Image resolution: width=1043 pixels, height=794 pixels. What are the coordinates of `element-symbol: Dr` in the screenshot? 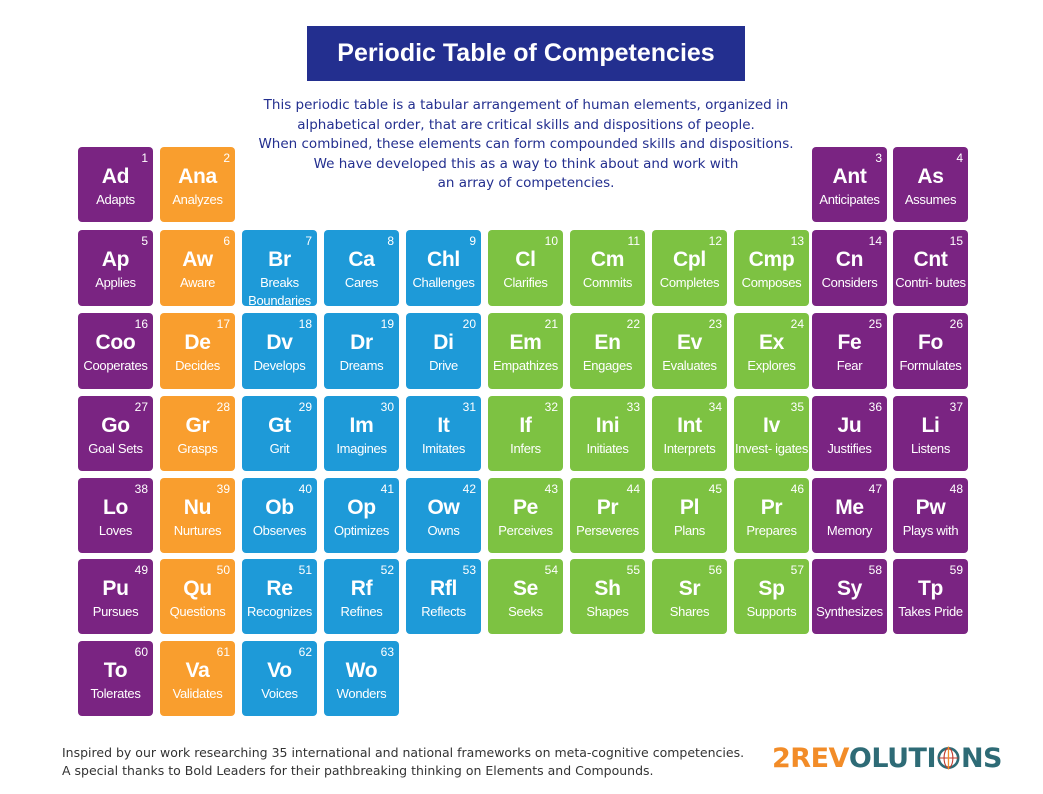 It's located at (361, 342).